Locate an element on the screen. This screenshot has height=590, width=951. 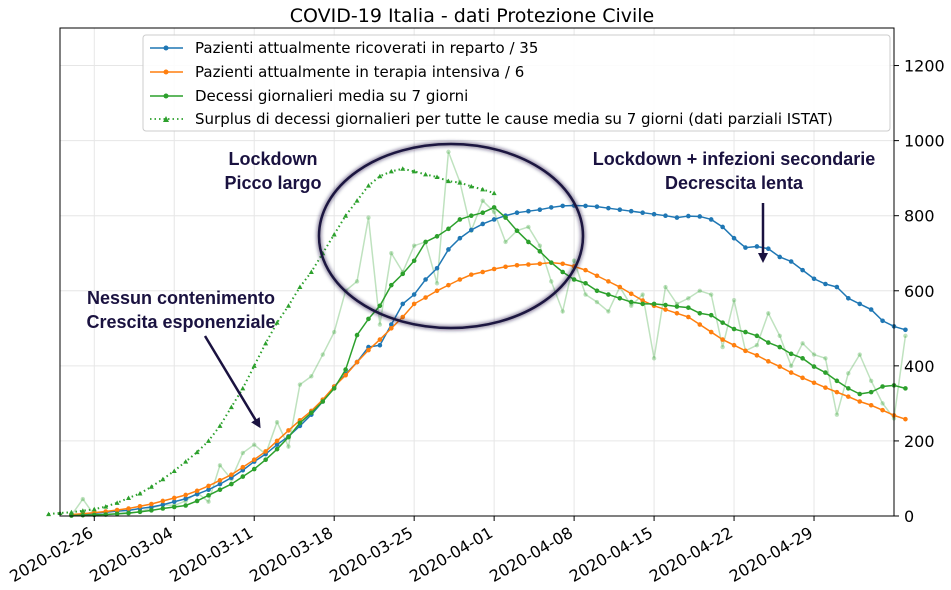
x-tick-label: 2020-04-15 is located at coordinates (611, 554).